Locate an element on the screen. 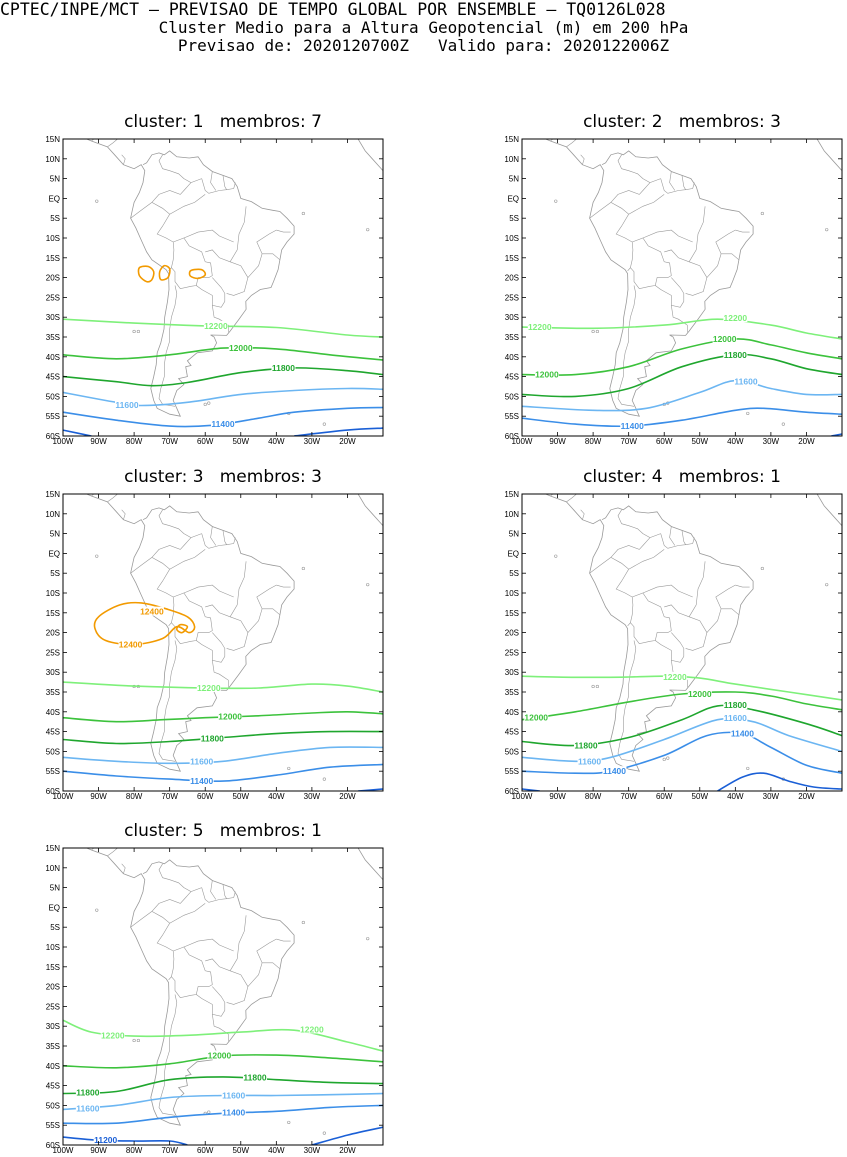 The width and height of the screenshot is (847, 1157). contour-label: 12400 is located at coordinates (152, 612).